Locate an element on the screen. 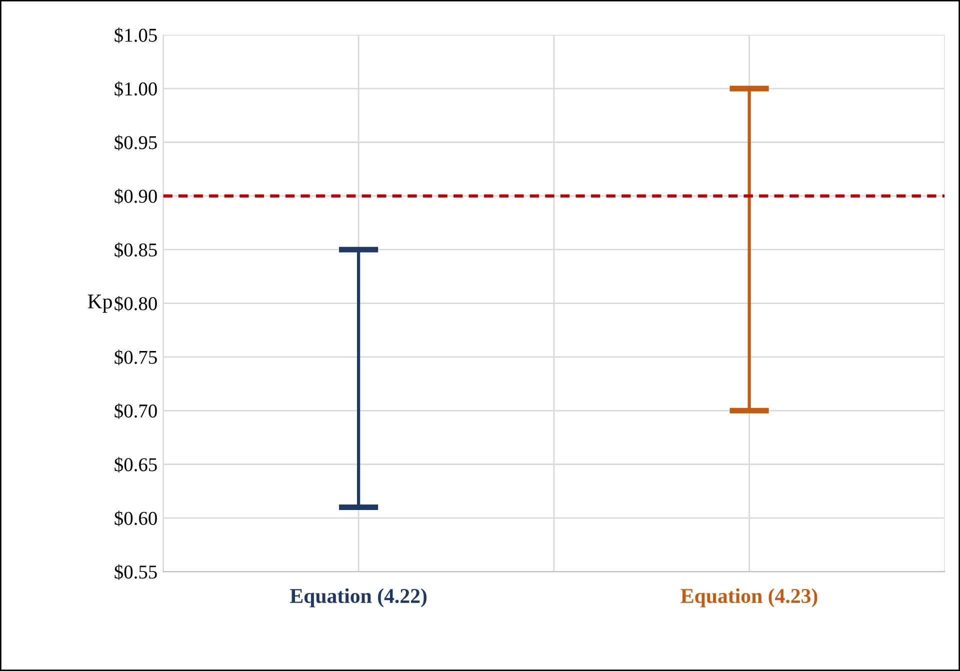  y-tick-label: $0.60 is located at coordinates (135, 518).